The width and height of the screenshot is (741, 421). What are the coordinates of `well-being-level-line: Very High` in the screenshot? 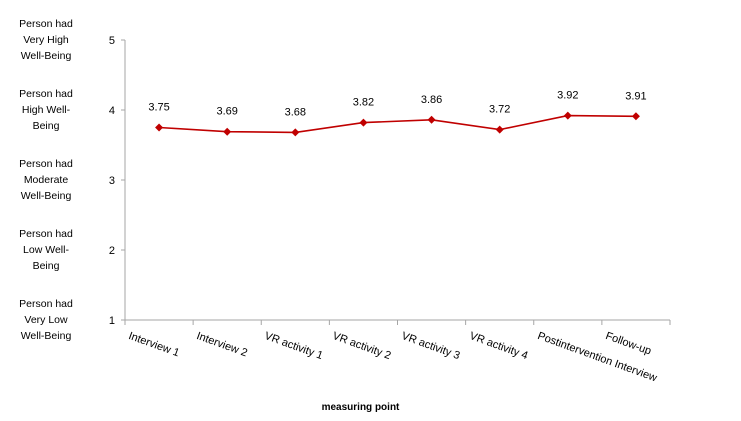 It's located at (46, 40).